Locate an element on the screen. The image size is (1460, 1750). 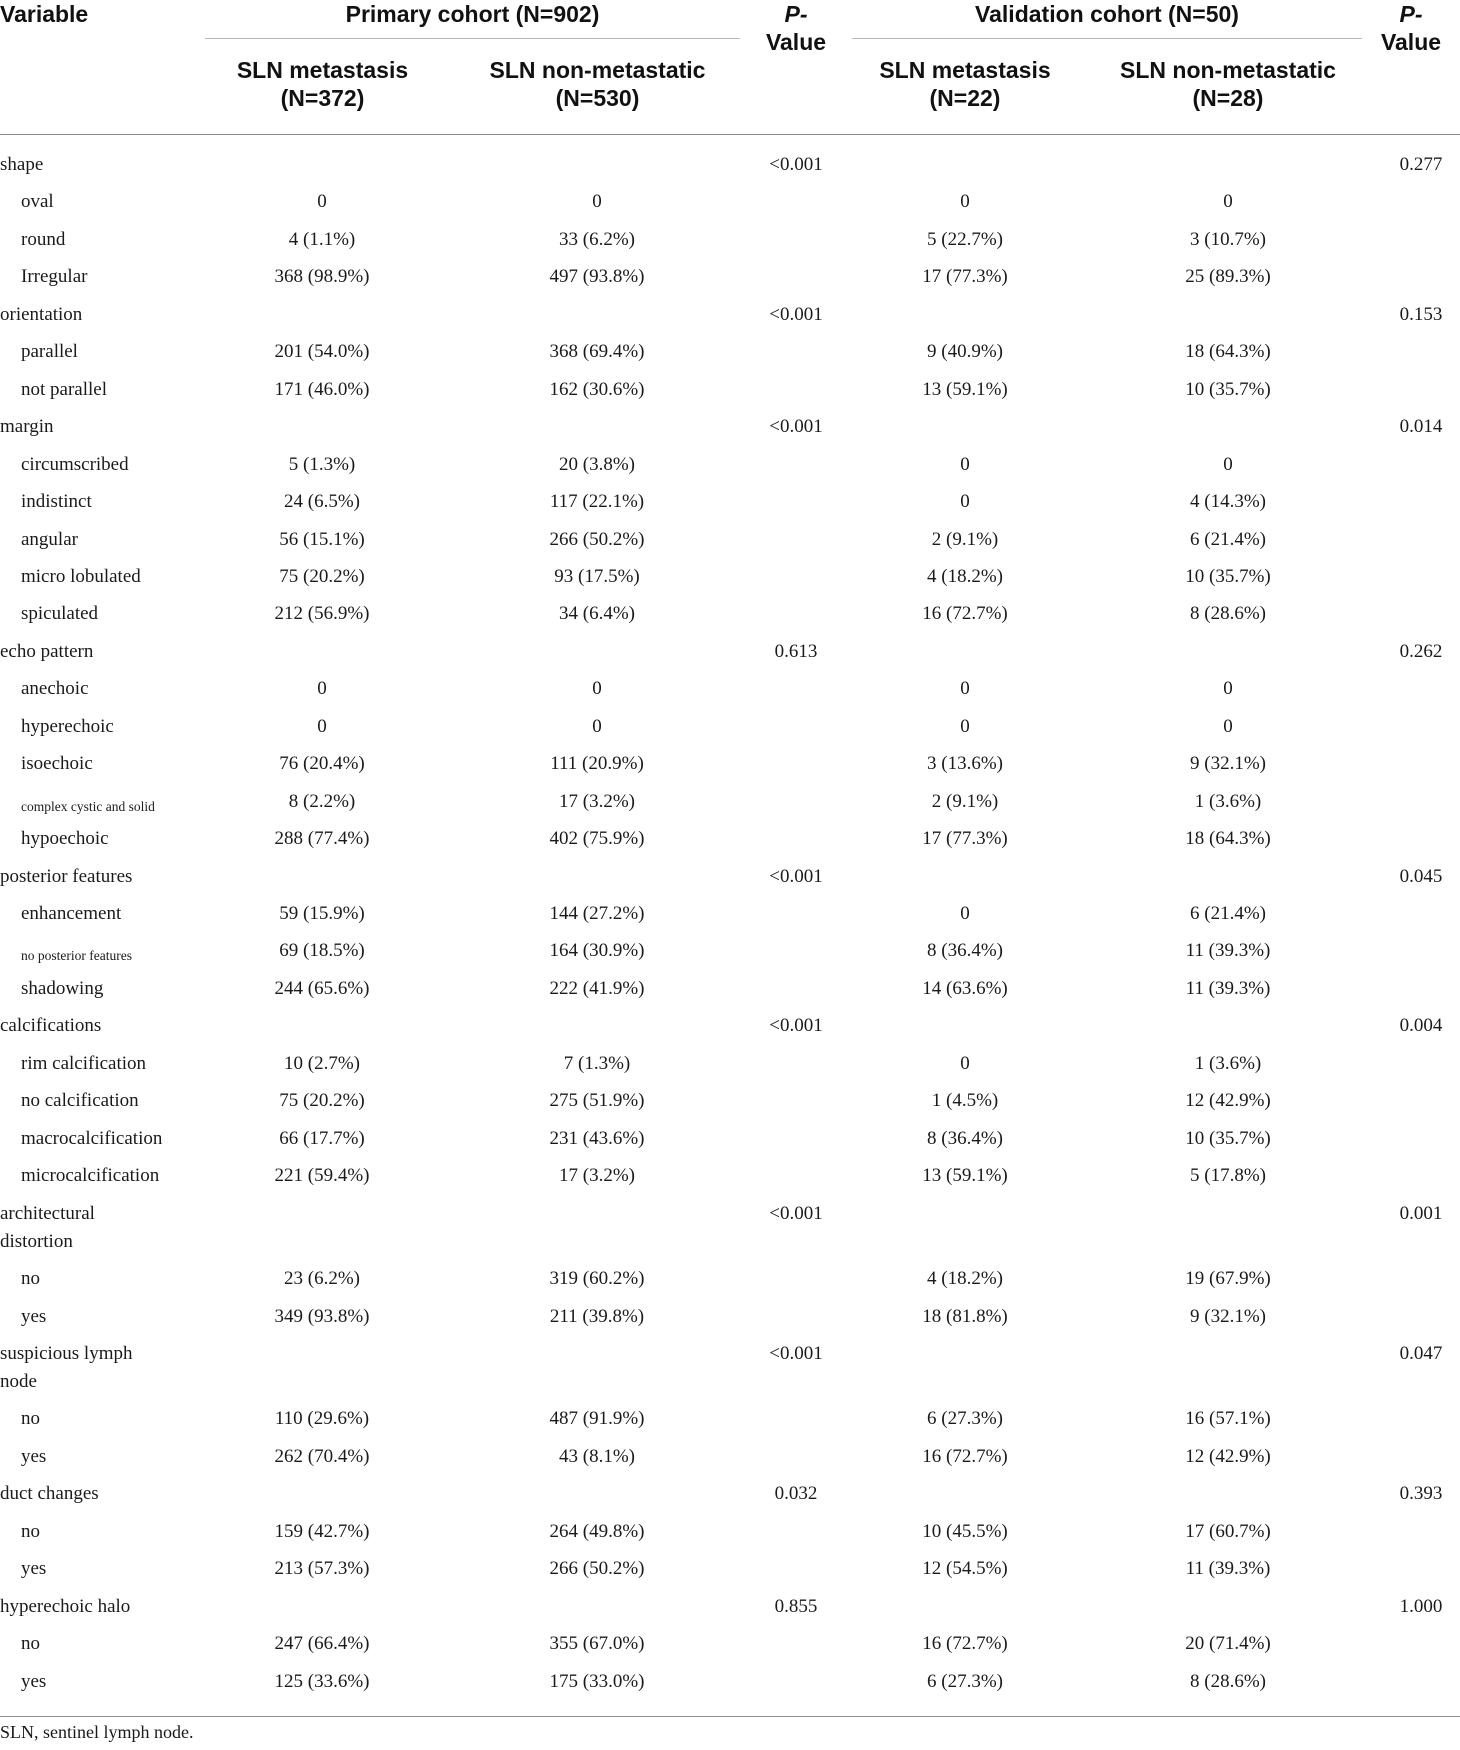
cell-pn: 0 is located at coordinates (597, 689).